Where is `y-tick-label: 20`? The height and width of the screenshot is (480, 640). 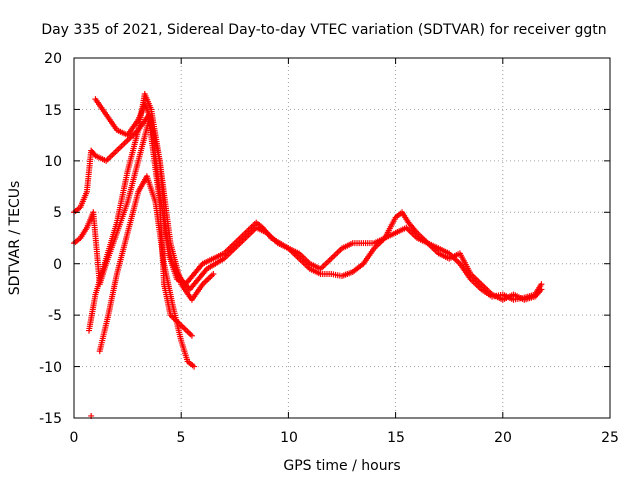
y-tick-label: 20 is located at coordinates (53, 59).